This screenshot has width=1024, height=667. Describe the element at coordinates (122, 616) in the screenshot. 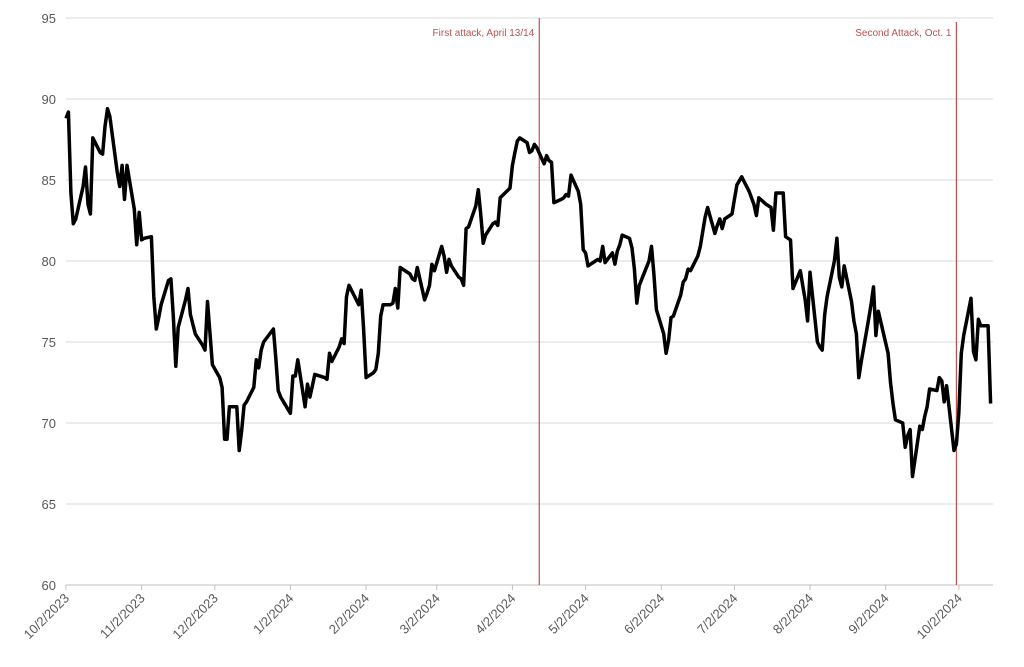

I see `x-tick-label: 11/2/2023` at that location.